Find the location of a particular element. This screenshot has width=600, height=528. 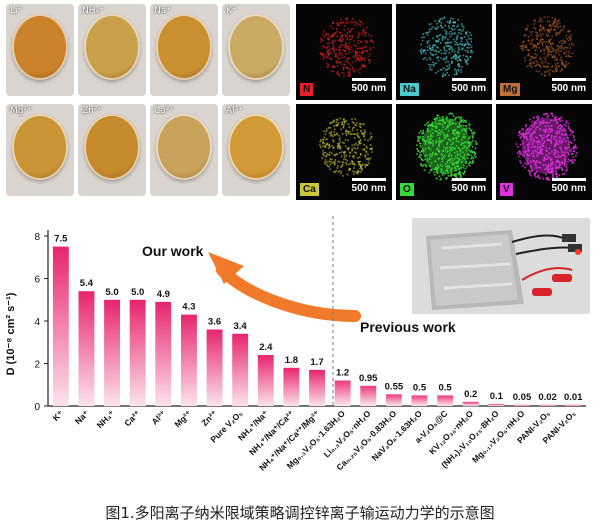

photo-label: Mg²⁺ is located at coordinates (21, 111).